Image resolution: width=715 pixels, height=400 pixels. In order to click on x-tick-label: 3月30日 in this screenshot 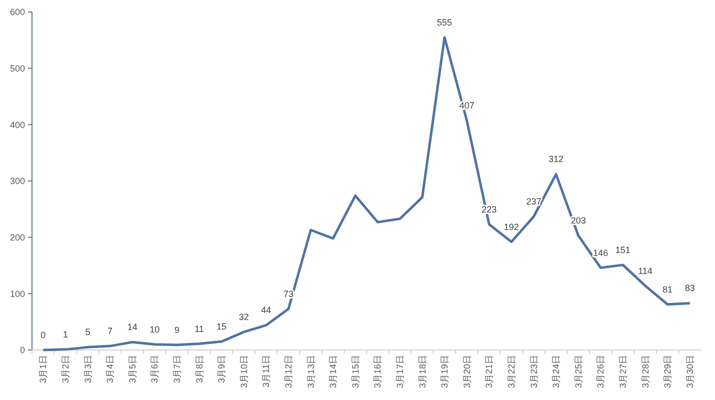, I will do `click(689, 371)`.